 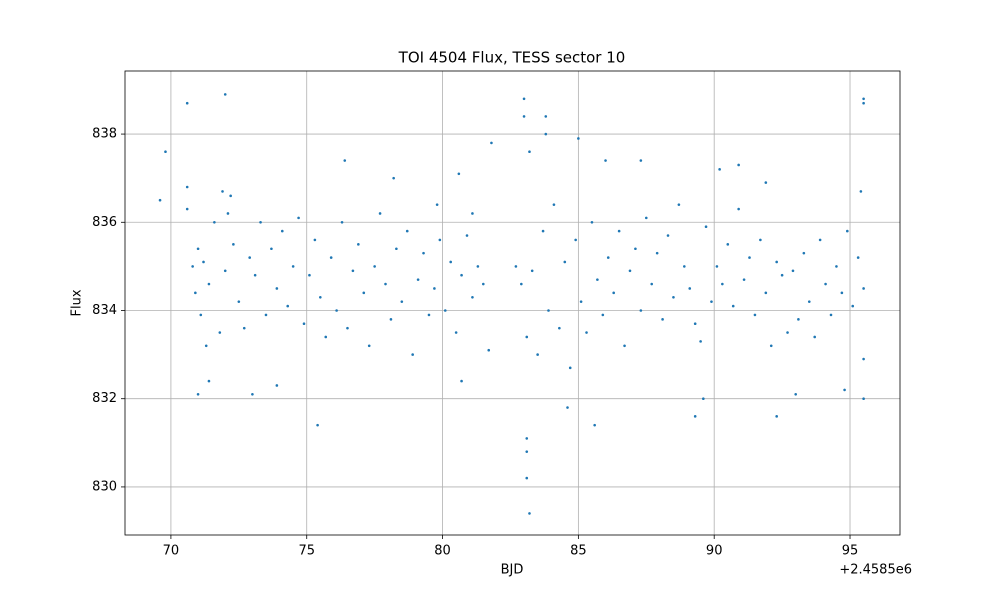 I want to click on x-tick-label: 75, so click(x=306, y=551).